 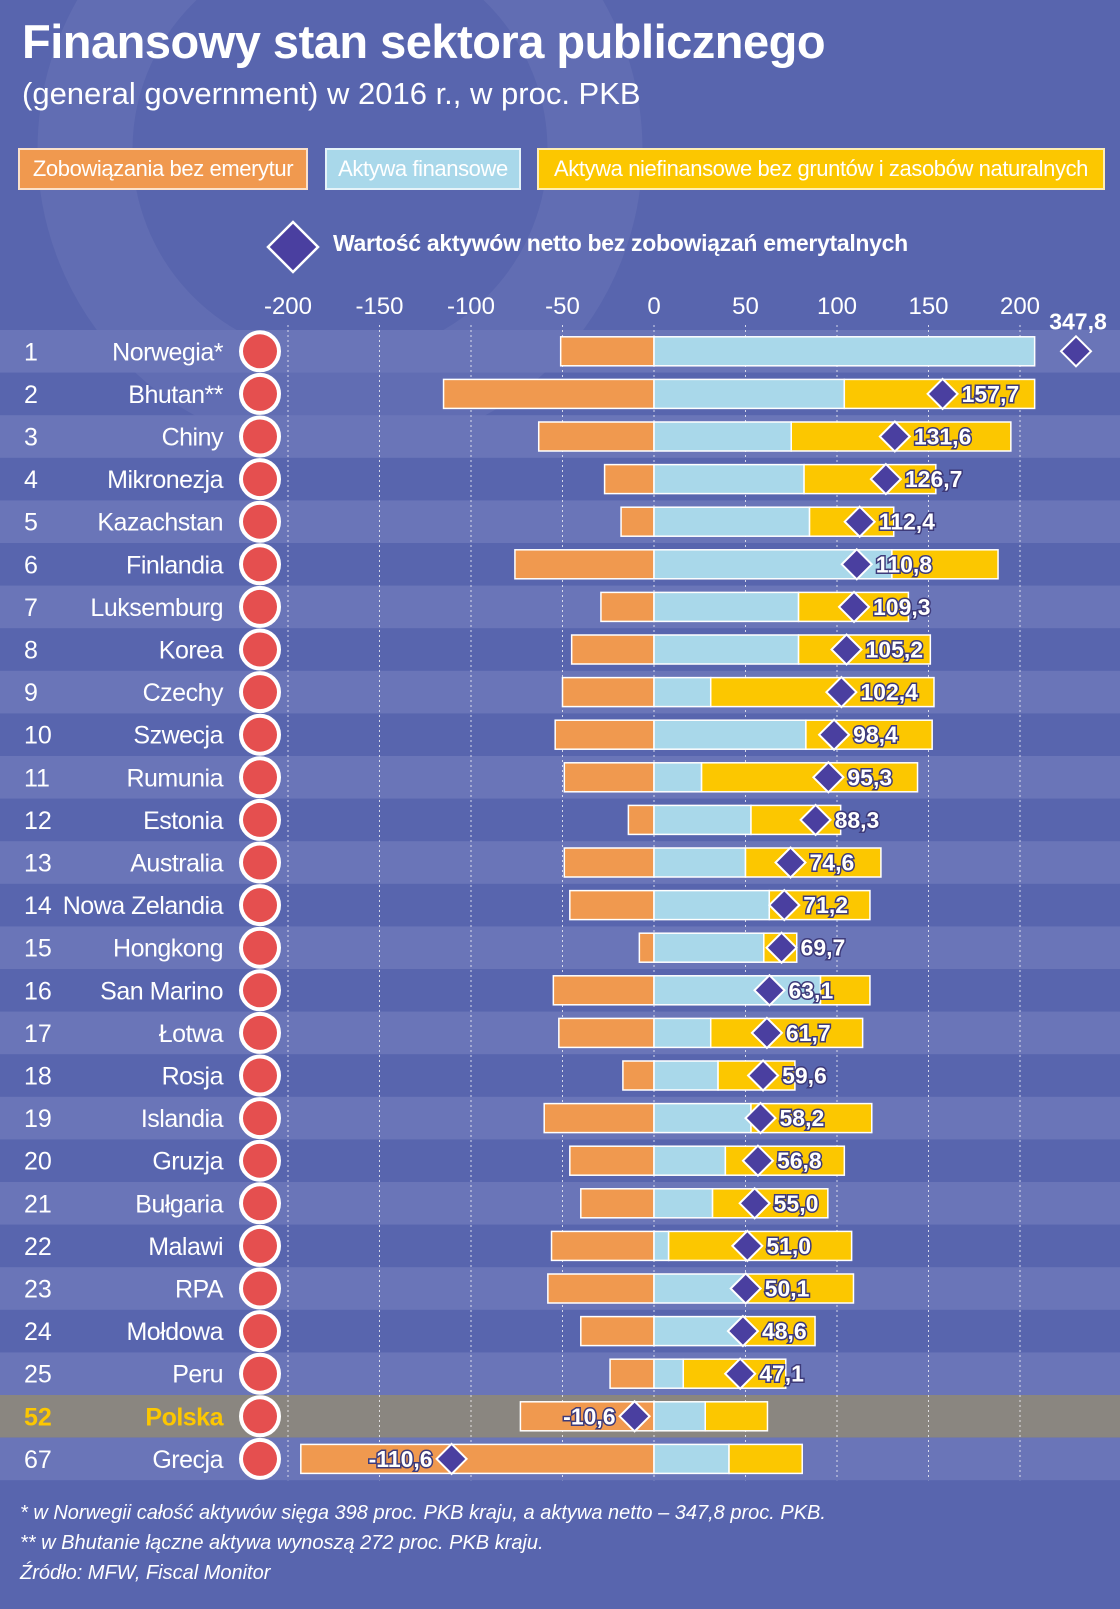 What do you see at coordinates (379, 306) in the screenshot?
I see `x-tick-label: -150` at bounding box center [379, 306].